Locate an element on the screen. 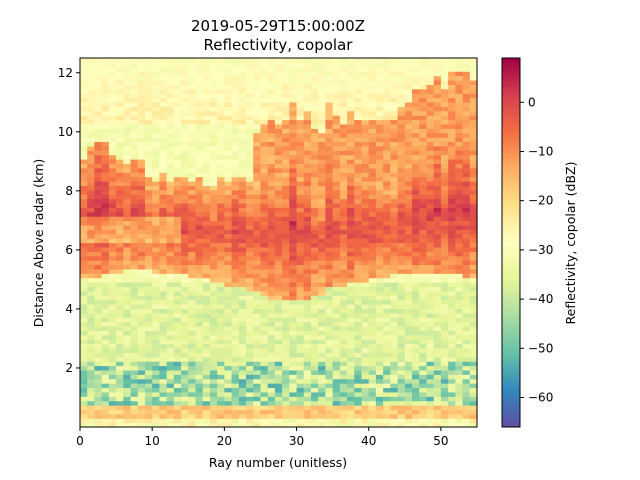  colorbar-ticks: 0−10−20−30−40−50−60 is located at coordinates (536, 249).